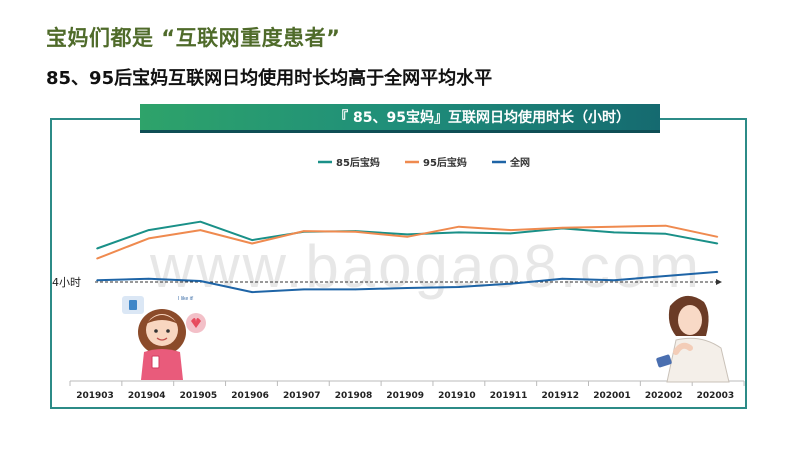 The width and height of the screenshot is (800, 450). I want to click on legend-label-1: 95后宝妈, so click(445, 162).